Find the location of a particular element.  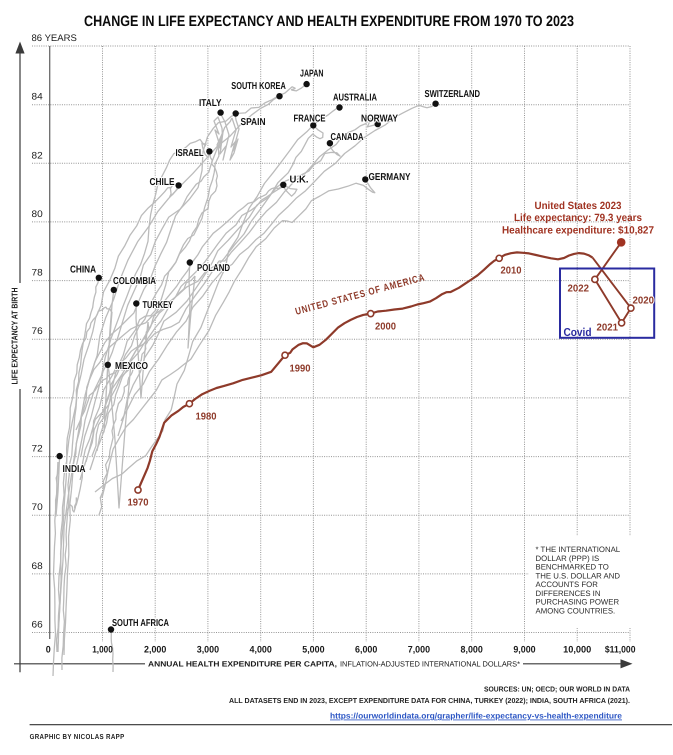

svg-text:SOURCES: UN; OECD; OUR WORLD I: SOURCES: UN; OECD; OUR WORLD IN DATA is located at coordinates (557, 689).